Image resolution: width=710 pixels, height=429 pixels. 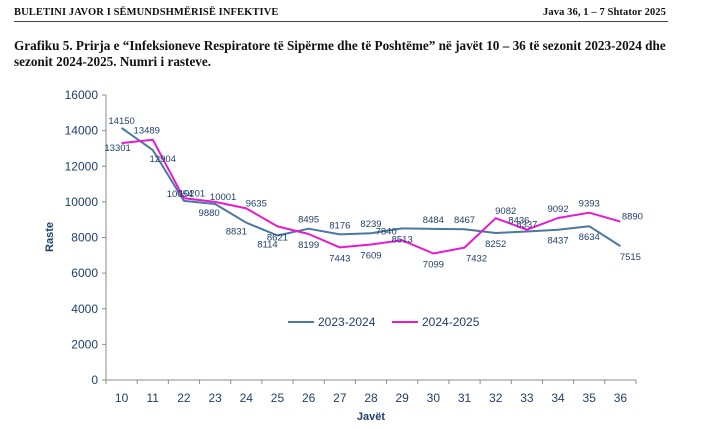 I want to click on y-tick-label: 2000, so click(x=84, y=344).